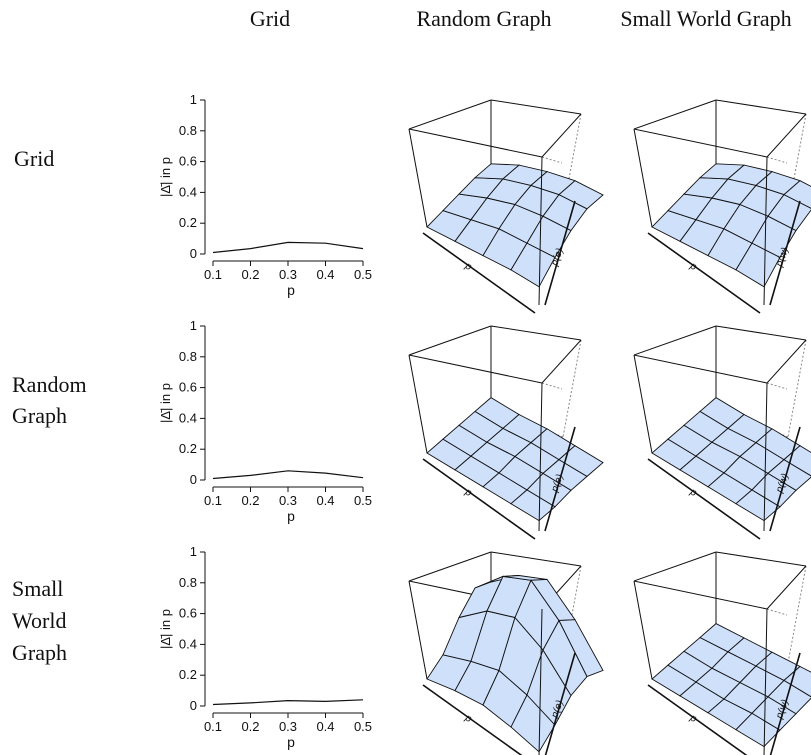 This screenshot has height=755, width=811. What do you see at coordinates (722, 432) in the screenshot?
I see `panel-r1-c2: p p(w)` at bounding box center [722, 432].